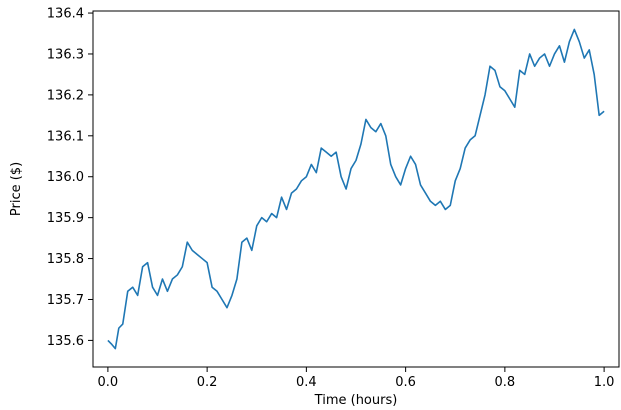  Describe the element at coordinates (207, 382) in the screenshot. I see `x-tick-label: 0.2` at that location.